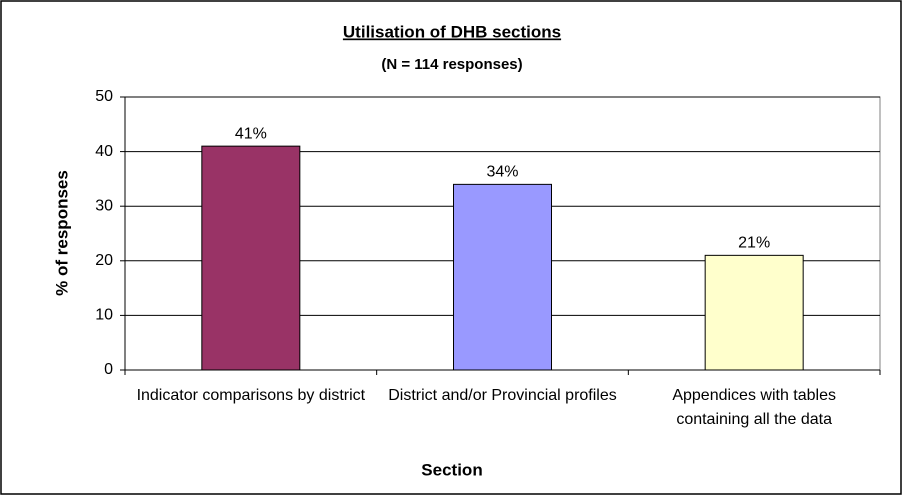  I want to click on value-label: 34%, so click(502, 172).